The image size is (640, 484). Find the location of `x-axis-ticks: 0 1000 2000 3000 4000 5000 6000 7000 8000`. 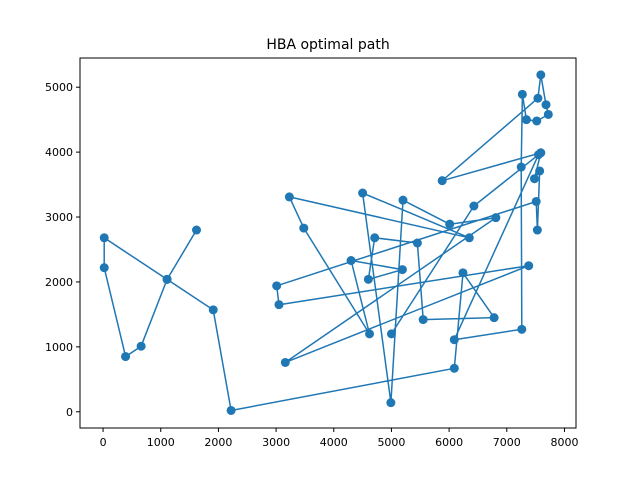

x-axis-ticks: 0 1000 2000 3000 4000 5000 6000 7000 8000 is located at coordinates (339, 438).